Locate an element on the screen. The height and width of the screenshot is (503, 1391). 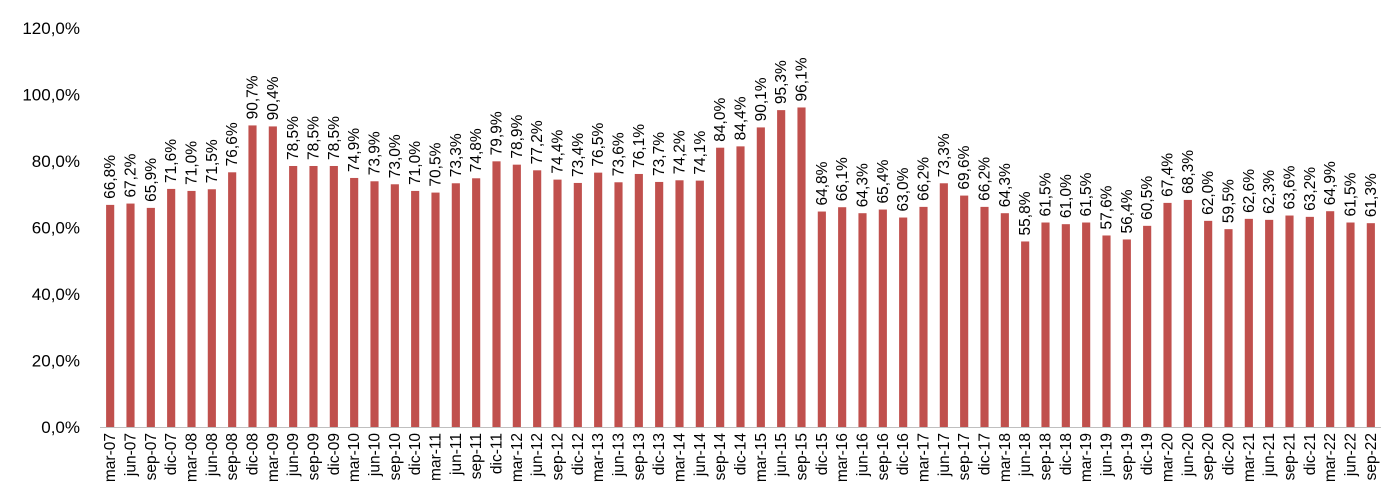
data-label: 78,5% is located at coordinates (334, 138).